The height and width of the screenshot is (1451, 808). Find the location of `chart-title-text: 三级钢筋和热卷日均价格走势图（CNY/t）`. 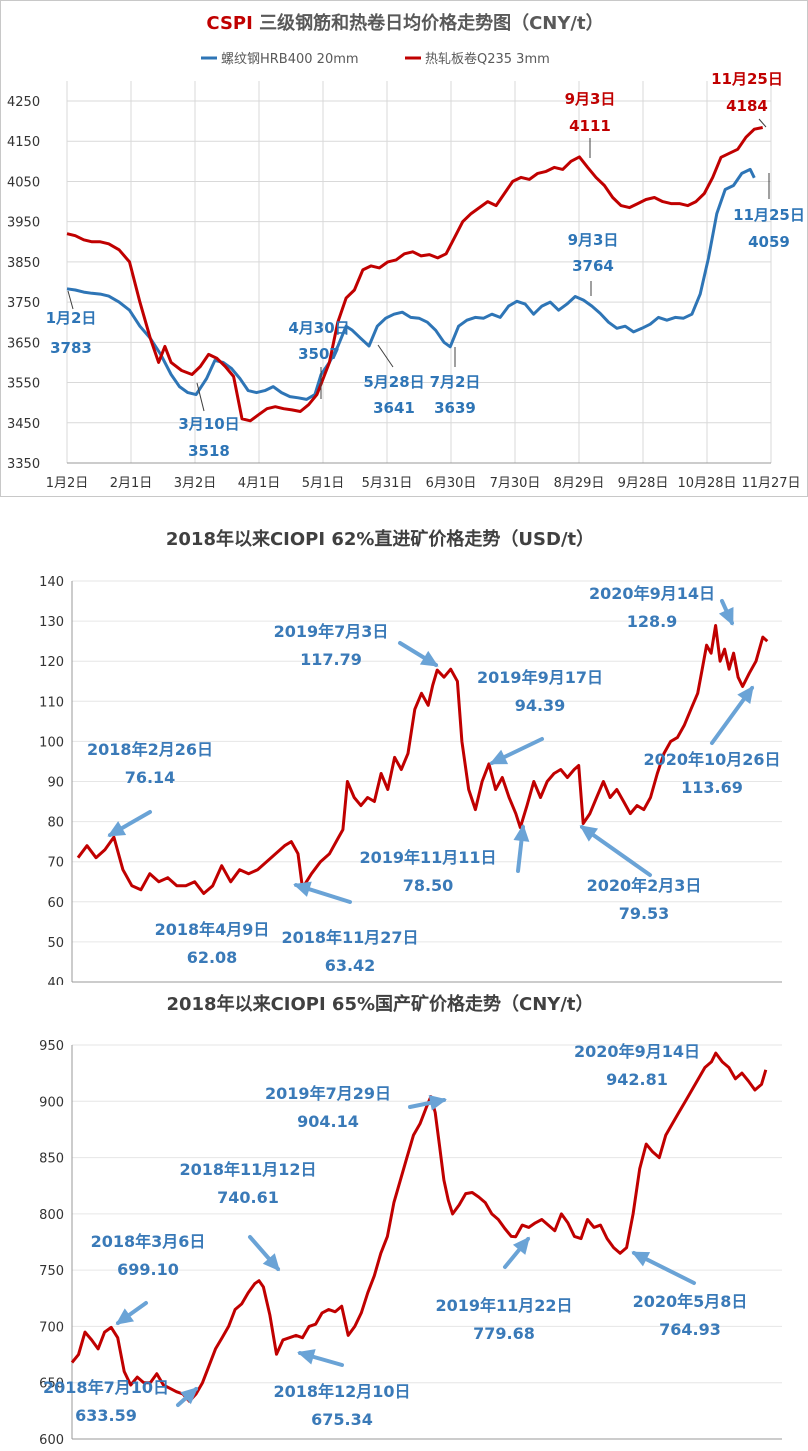

chart-title-text: 三级钢筋和热卷日均价格走势图（CNY/t） is located at coordinates (428, 23).